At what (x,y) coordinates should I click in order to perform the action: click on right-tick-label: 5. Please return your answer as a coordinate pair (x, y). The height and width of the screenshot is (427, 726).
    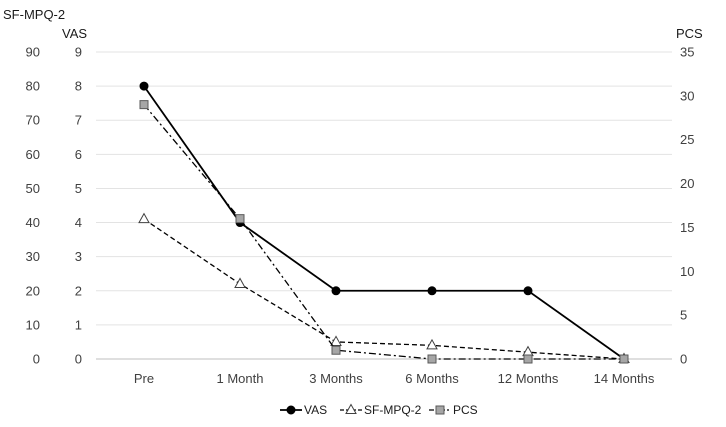
    Looking at the image, I should click on (683, 315).